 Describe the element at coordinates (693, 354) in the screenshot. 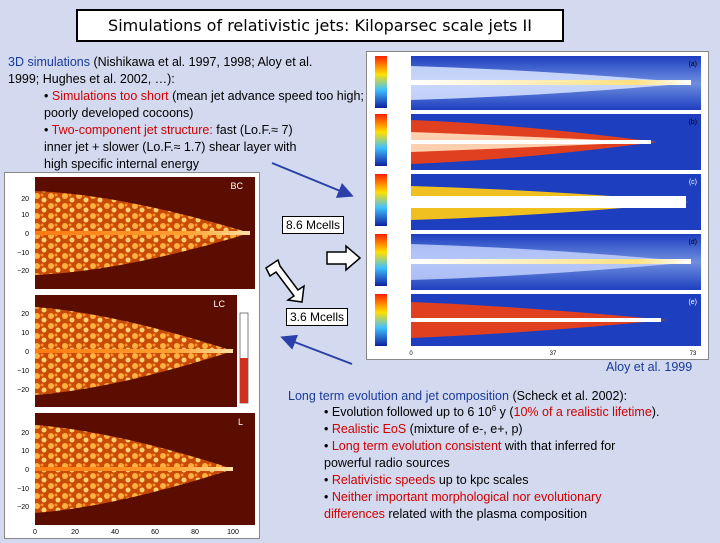

I see `svg-text: 73` at that location.